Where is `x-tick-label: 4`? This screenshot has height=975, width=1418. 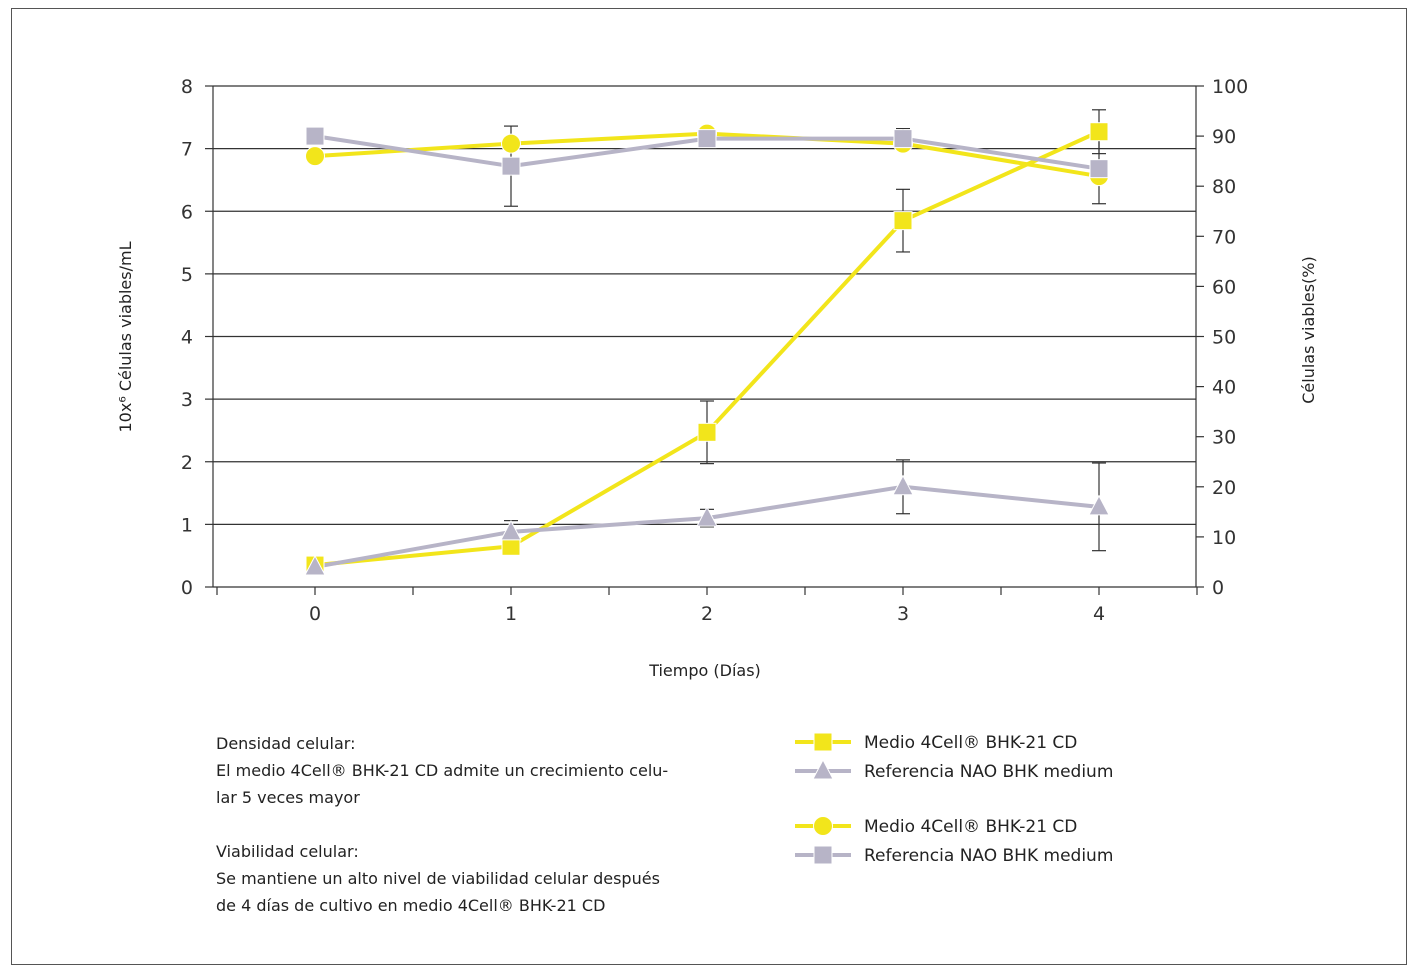
x-tick-label: 4 is located at coordinates (1099, 614).